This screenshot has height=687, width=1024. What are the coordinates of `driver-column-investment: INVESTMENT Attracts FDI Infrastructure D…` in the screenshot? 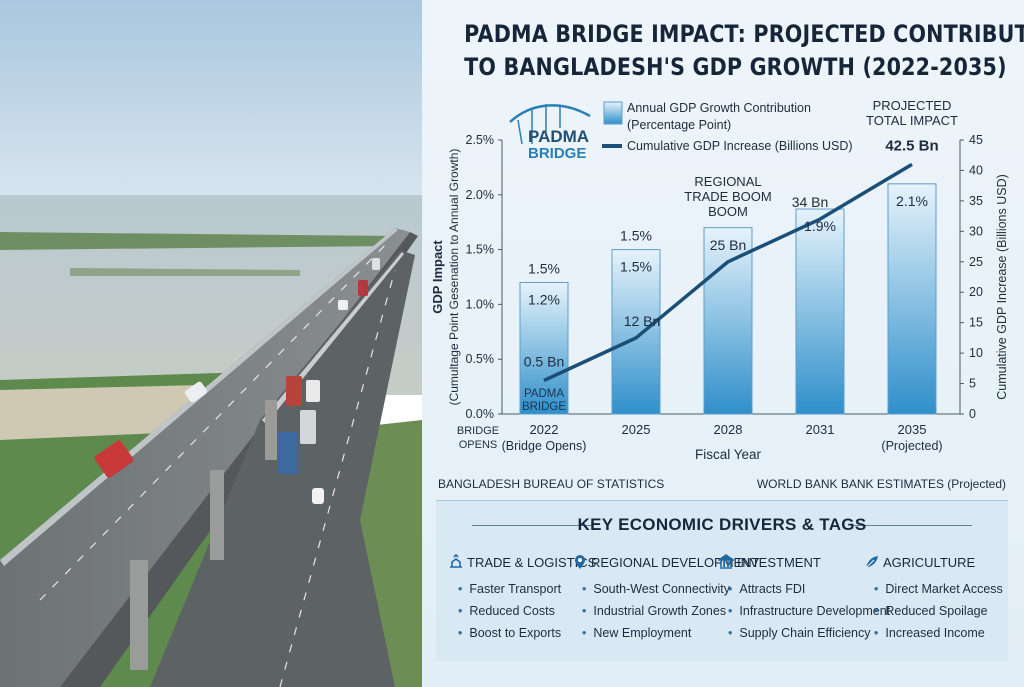 It's located at (804, 599).